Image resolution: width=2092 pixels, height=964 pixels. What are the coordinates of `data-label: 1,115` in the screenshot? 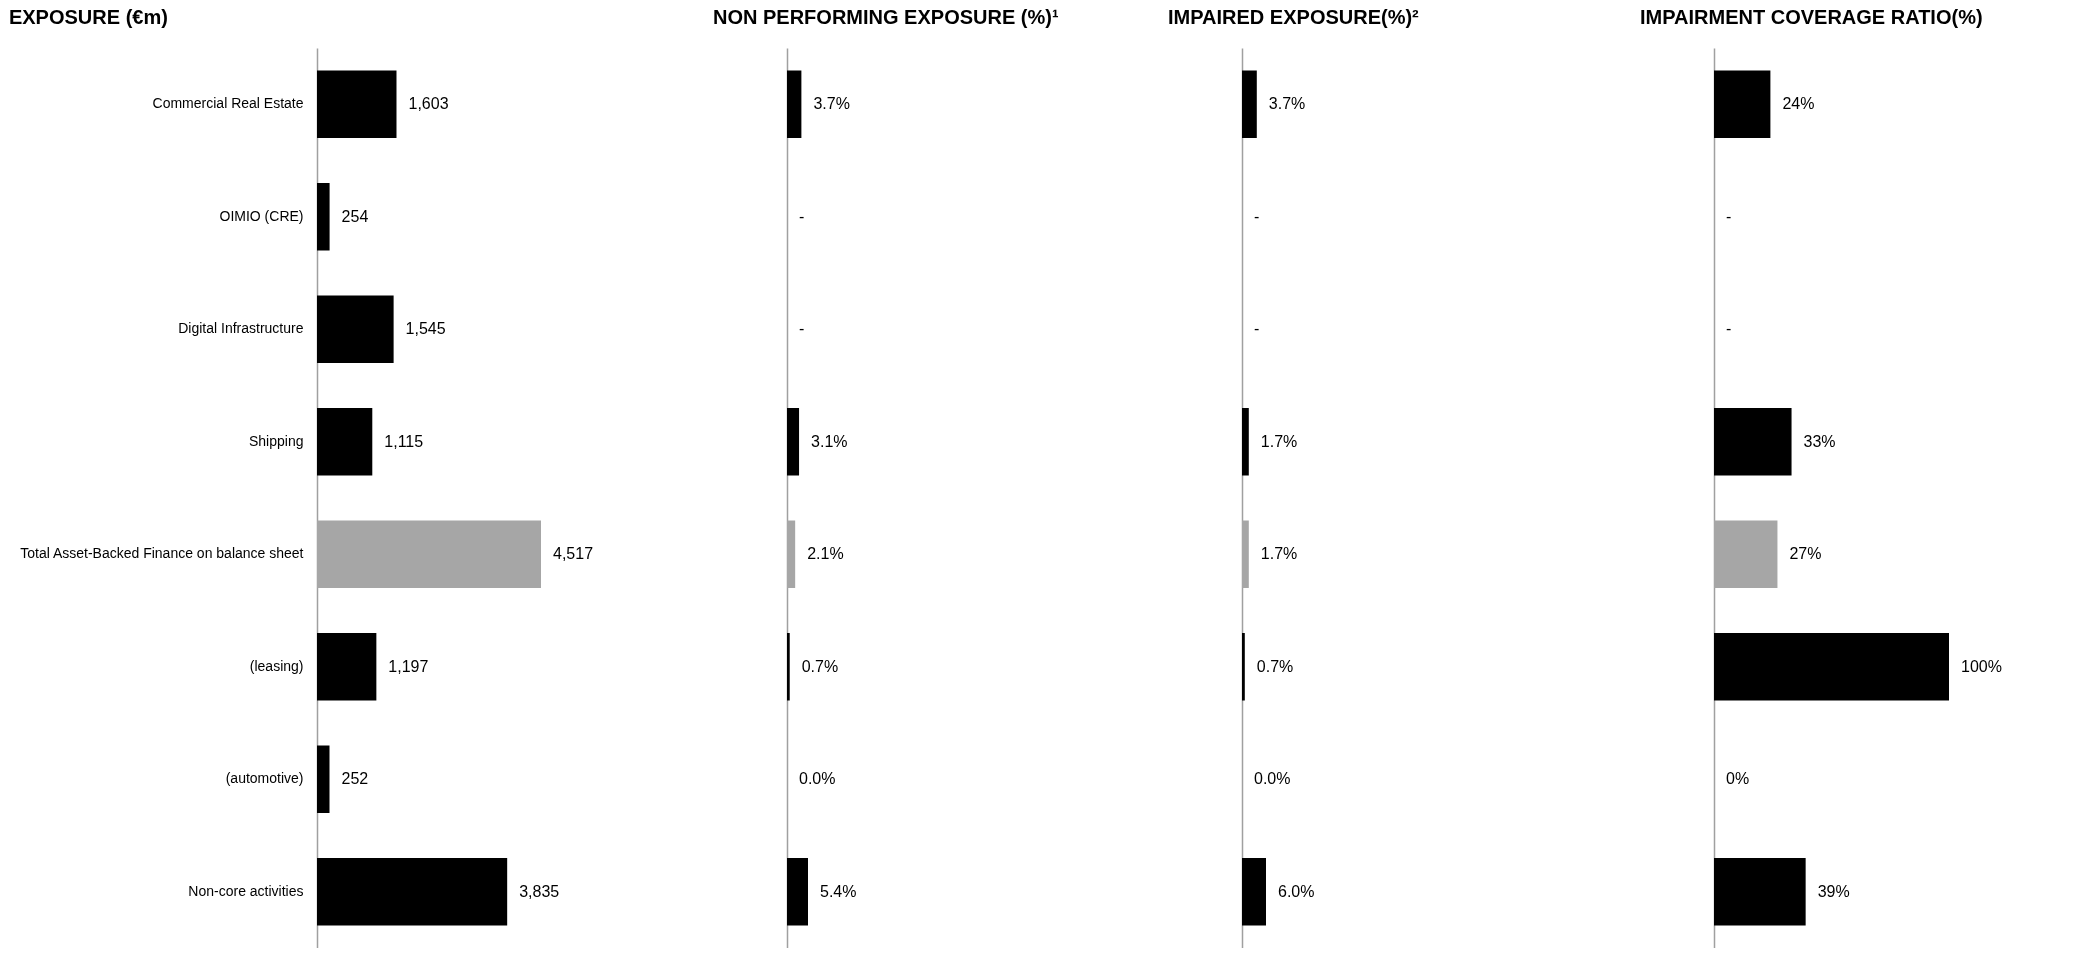 It's located at (404, 441).